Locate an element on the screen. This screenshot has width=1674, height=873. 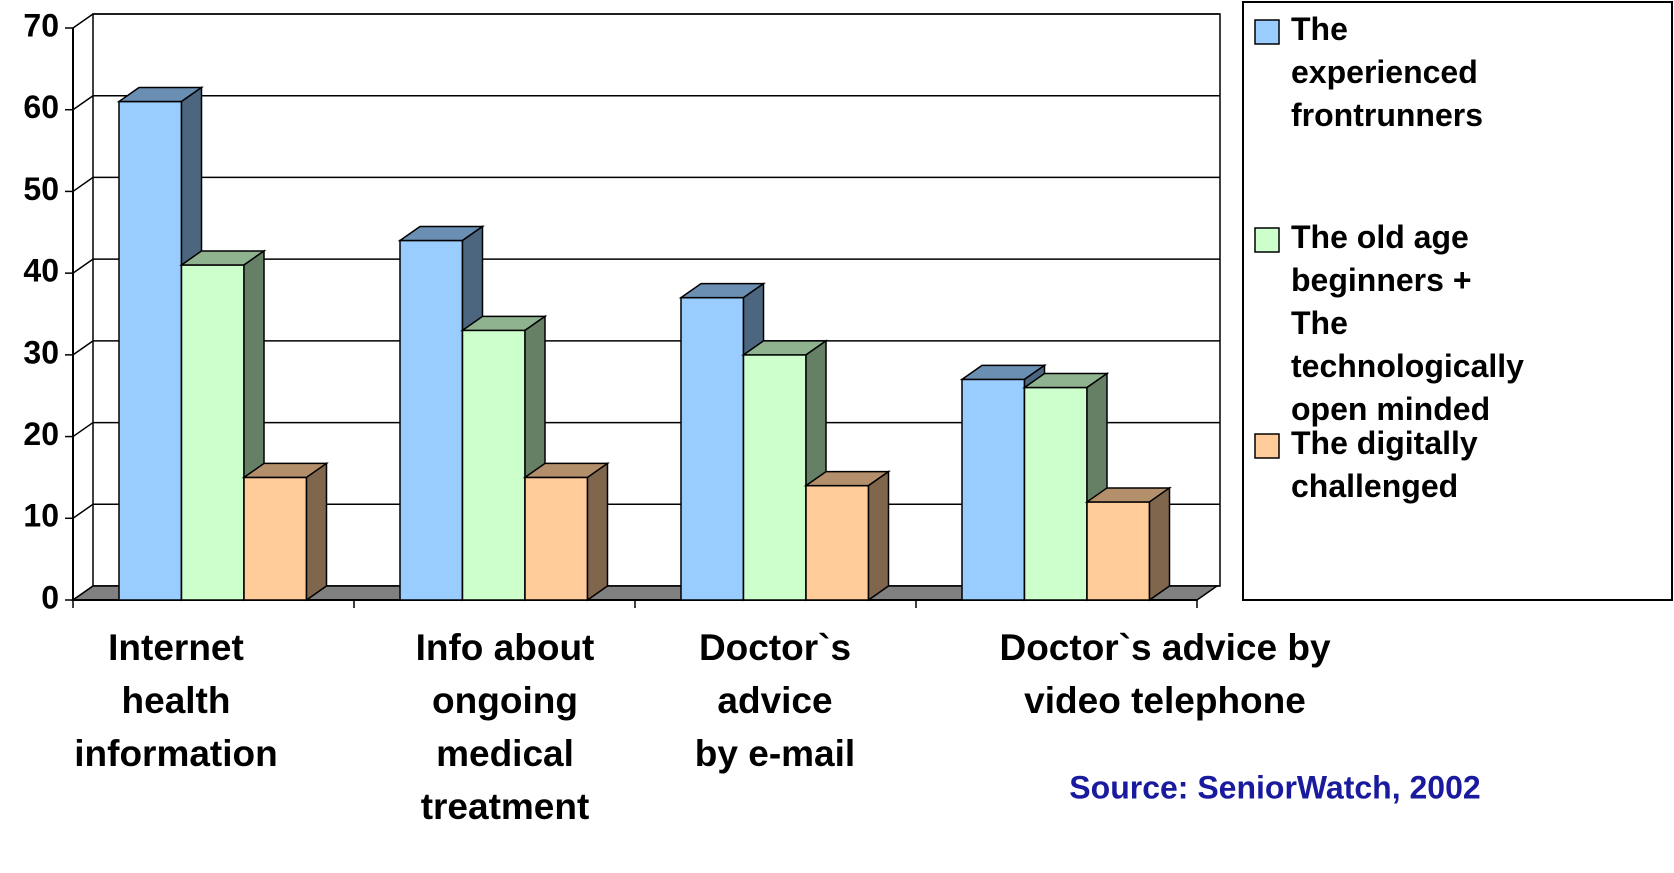
legend-label: The digitally challenged is located at coordinates (1384, 464).